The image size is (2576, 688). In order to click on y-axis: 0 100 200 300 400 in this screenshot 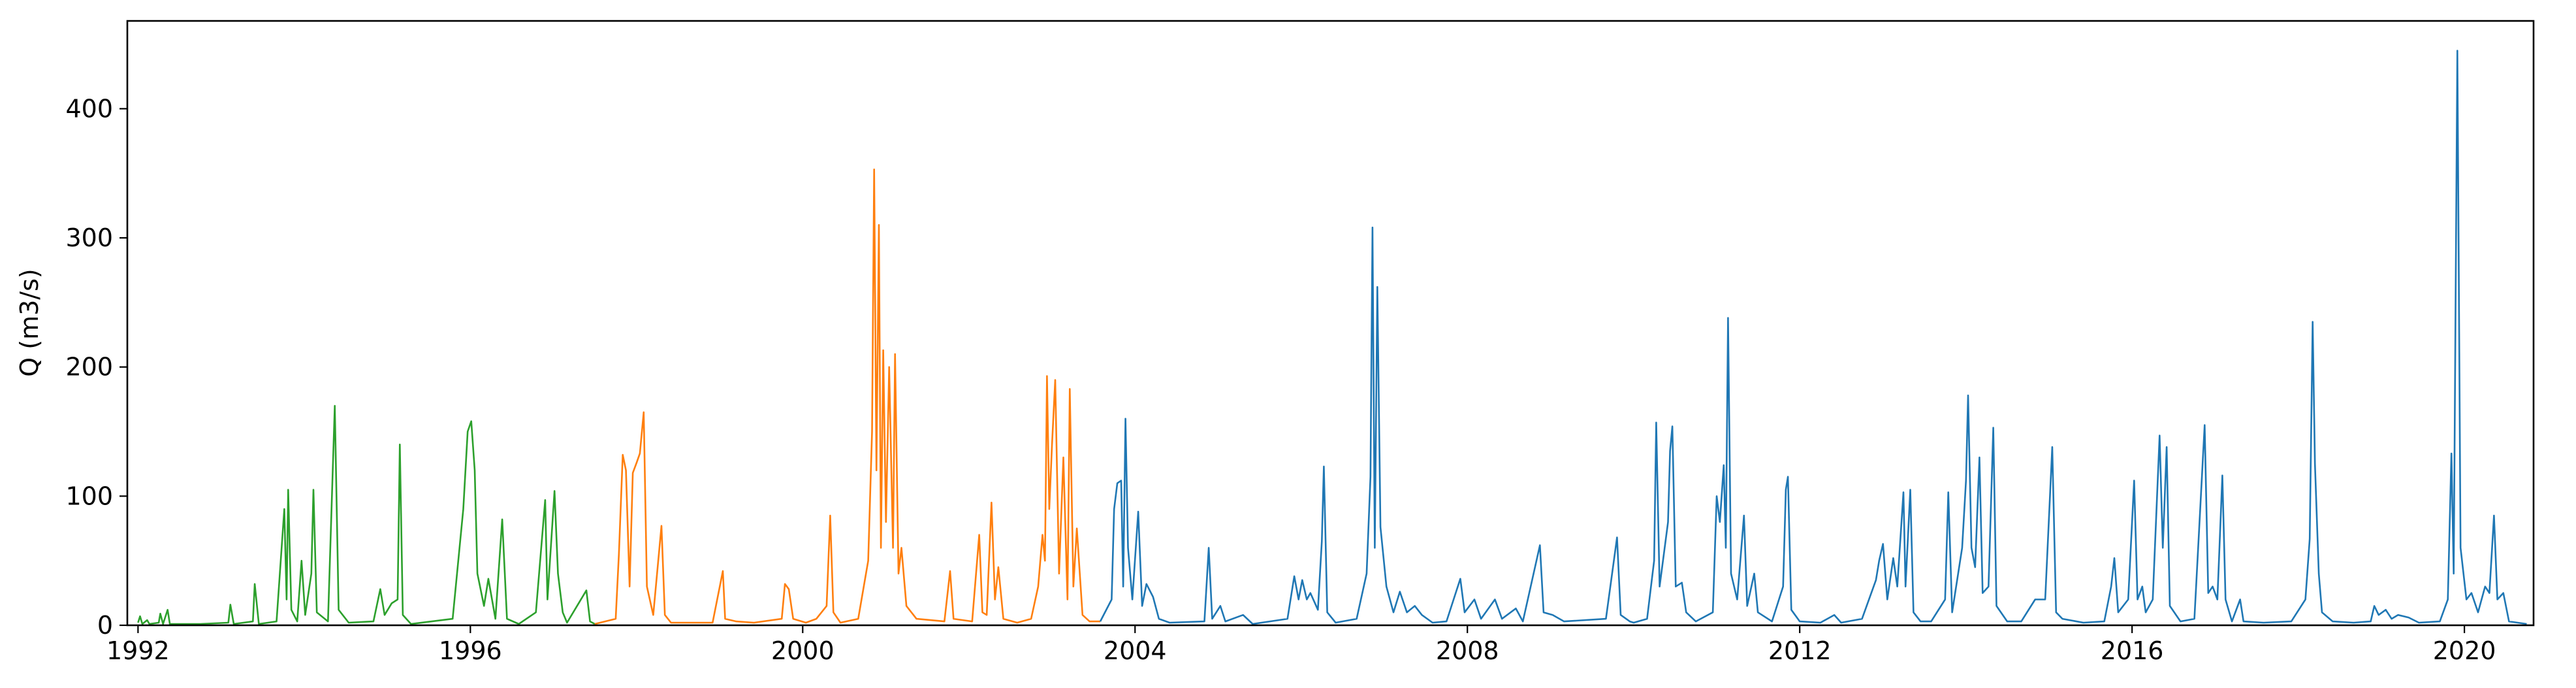, I will do `click(96, 367)`.